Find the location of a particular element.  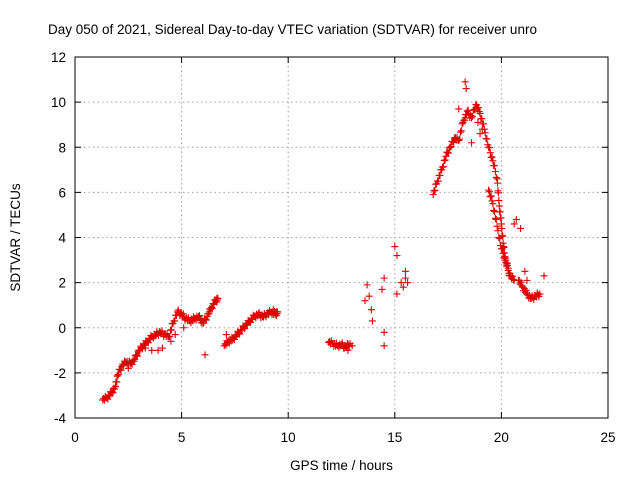

x-tick-label: 0 is located at coordinates (75, 437).